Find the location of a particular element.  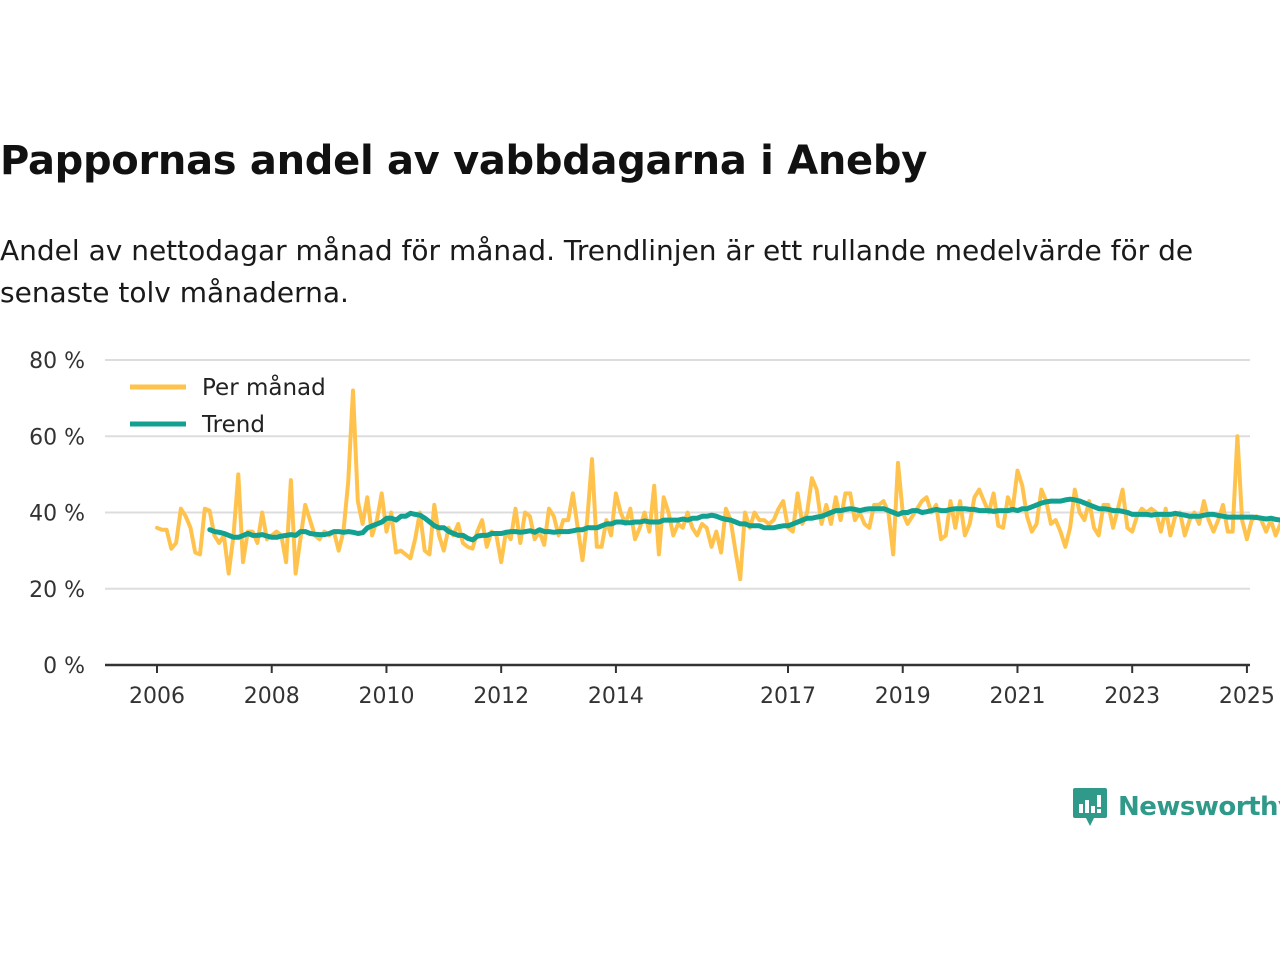

brand-name: Newsworthy is located at coordinates (1199, 807).